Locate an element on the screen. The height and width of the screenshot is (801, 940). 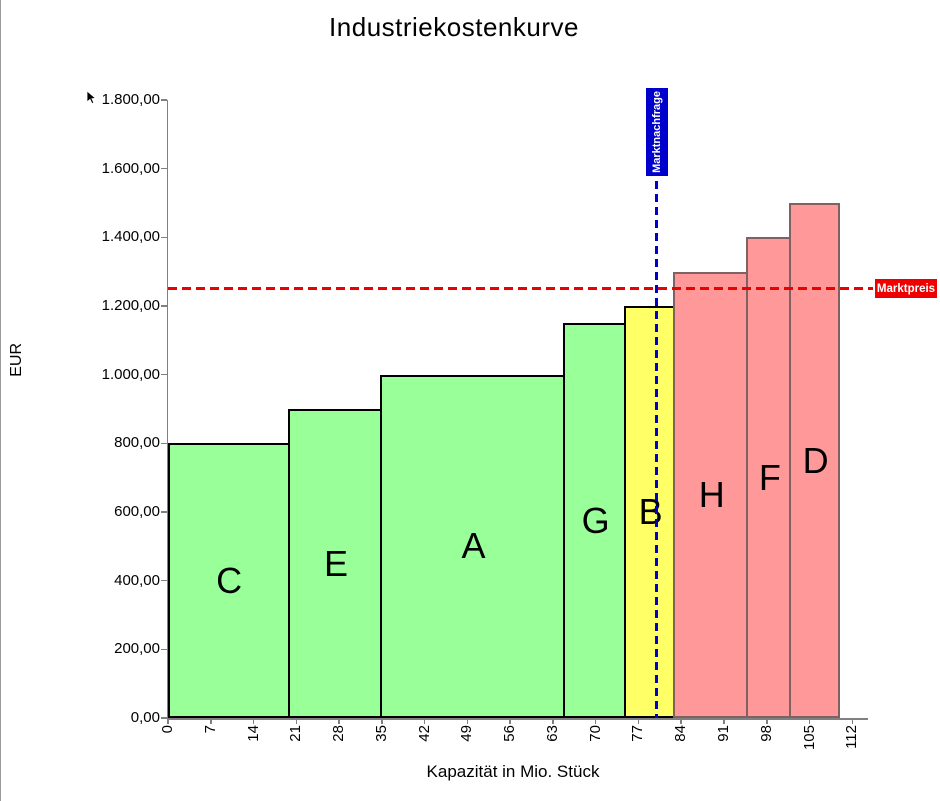
x-tick-label: 105 is located at coordinates (809, 738).